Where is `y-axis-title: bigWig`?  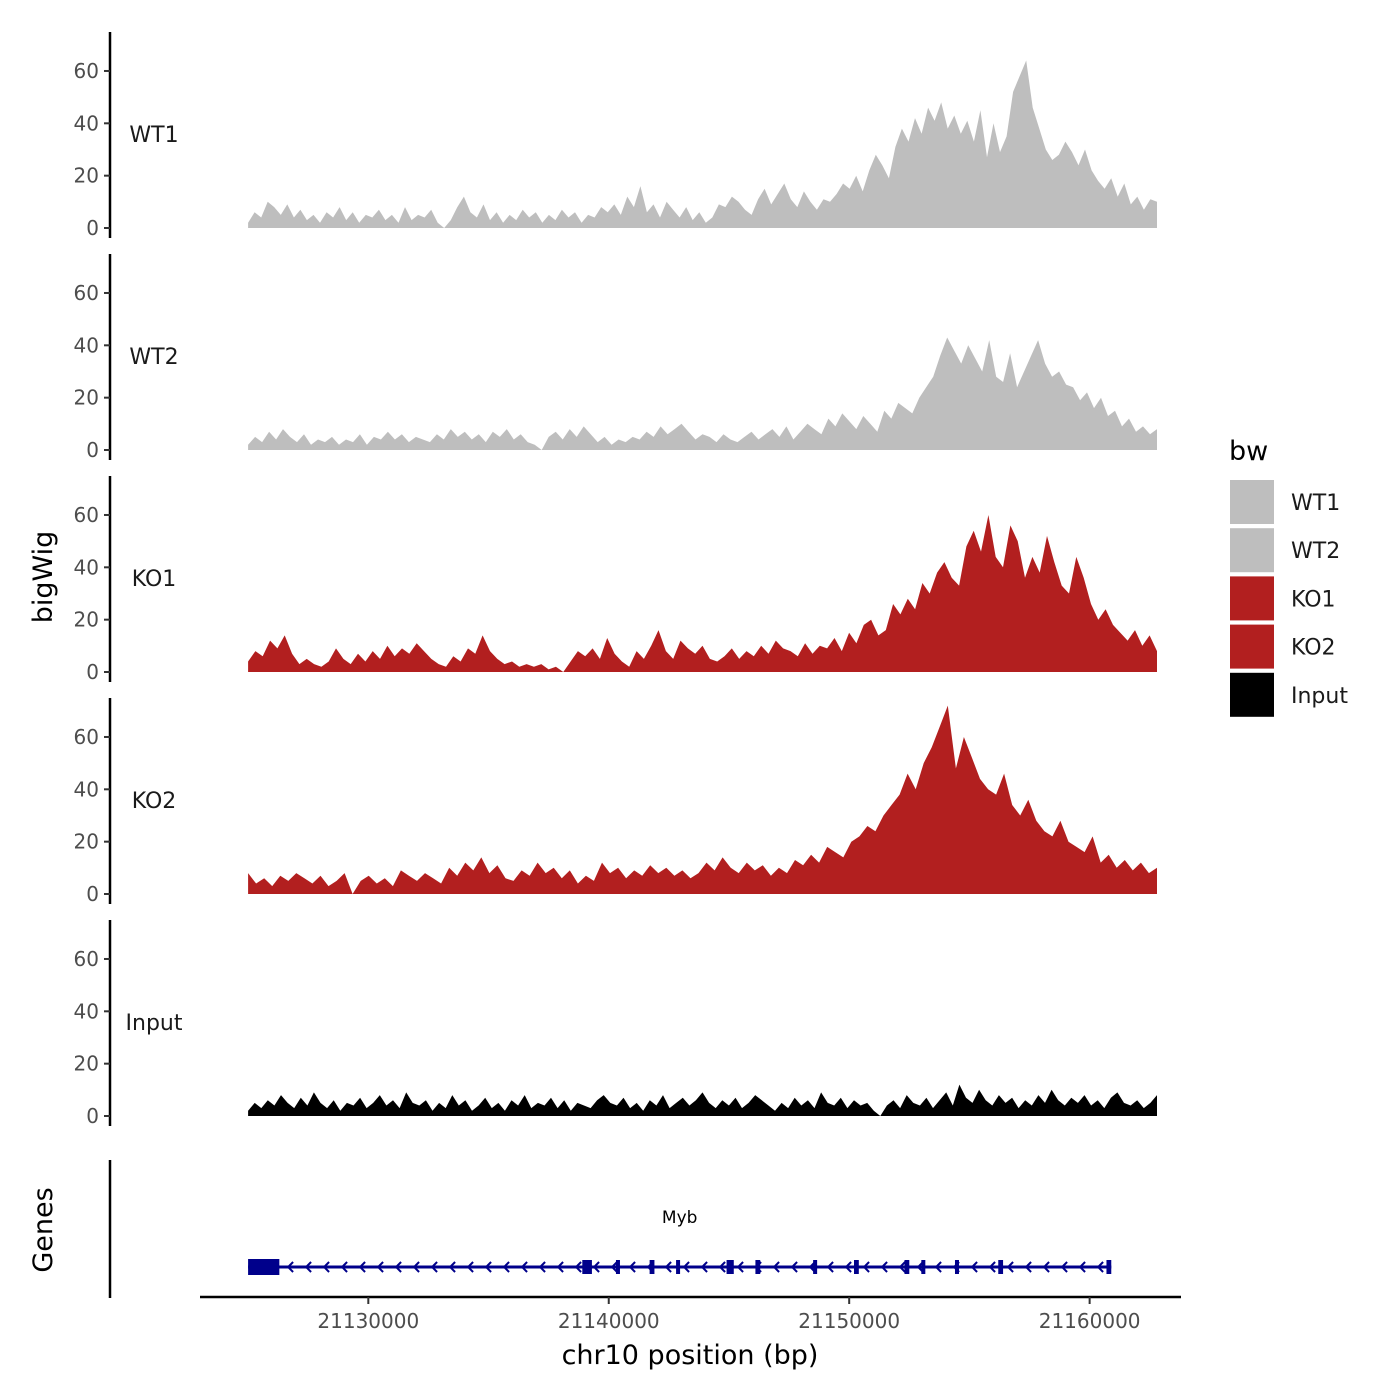
y-axis-title: bigWig is located at coordinates (43, 577).